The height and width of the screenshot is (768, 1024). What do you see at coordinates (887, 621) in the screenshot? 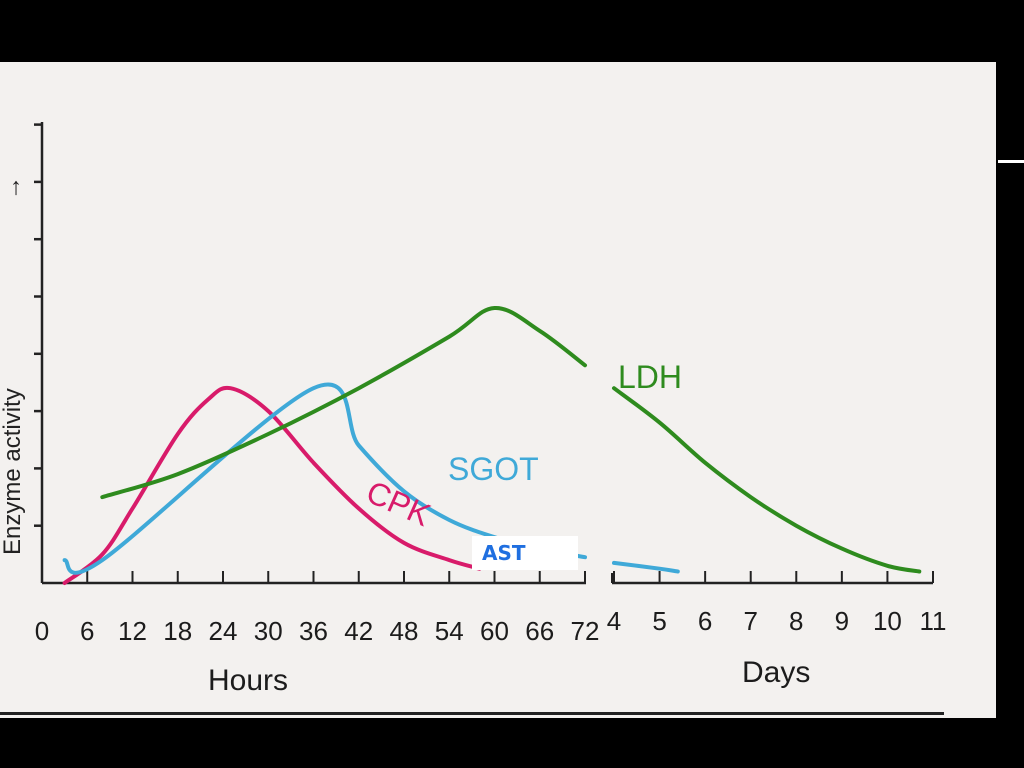
I see `days-tick-label: 10` at bounding box center [887, 621].